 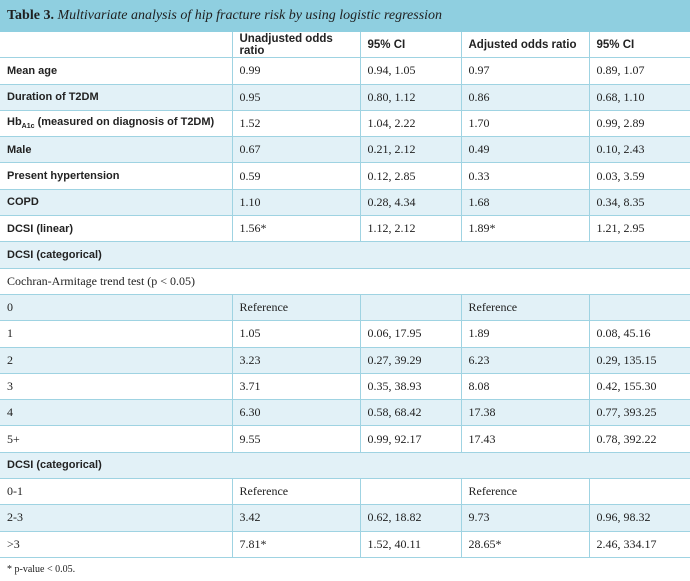 What do you see at coordinates (639, 229) in the screenshot?
I see `table-cell: 1.21, 2.95` at bounding box center [639, 229].